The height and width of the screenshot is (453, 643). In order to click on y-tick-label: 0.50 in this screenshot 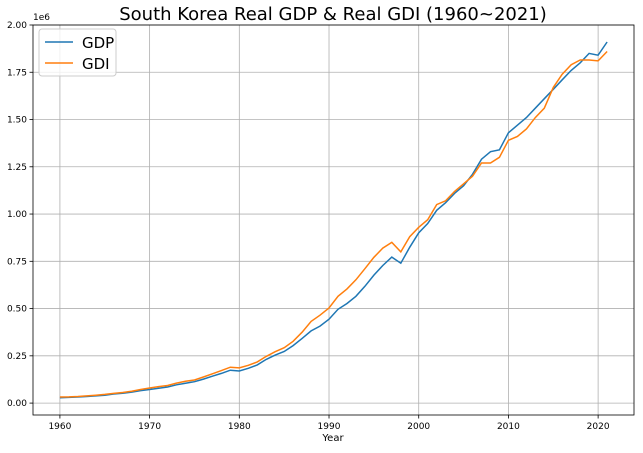, I will do `click(17, 310)`.